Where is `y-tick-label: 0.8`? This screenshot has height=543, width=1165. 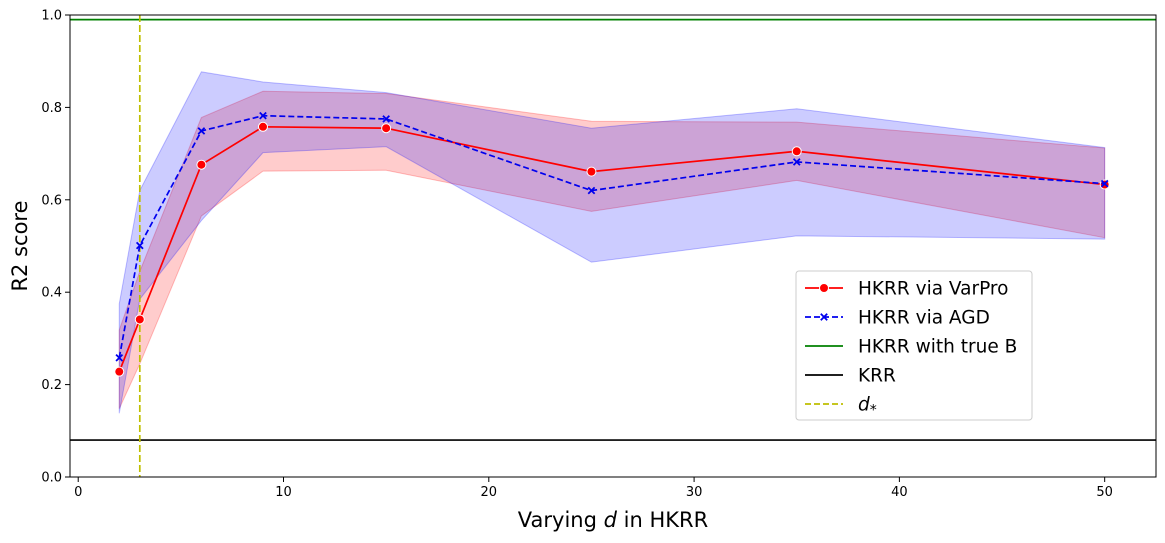 y-tick-label: 0.8 is located at coordinates (51, 108).